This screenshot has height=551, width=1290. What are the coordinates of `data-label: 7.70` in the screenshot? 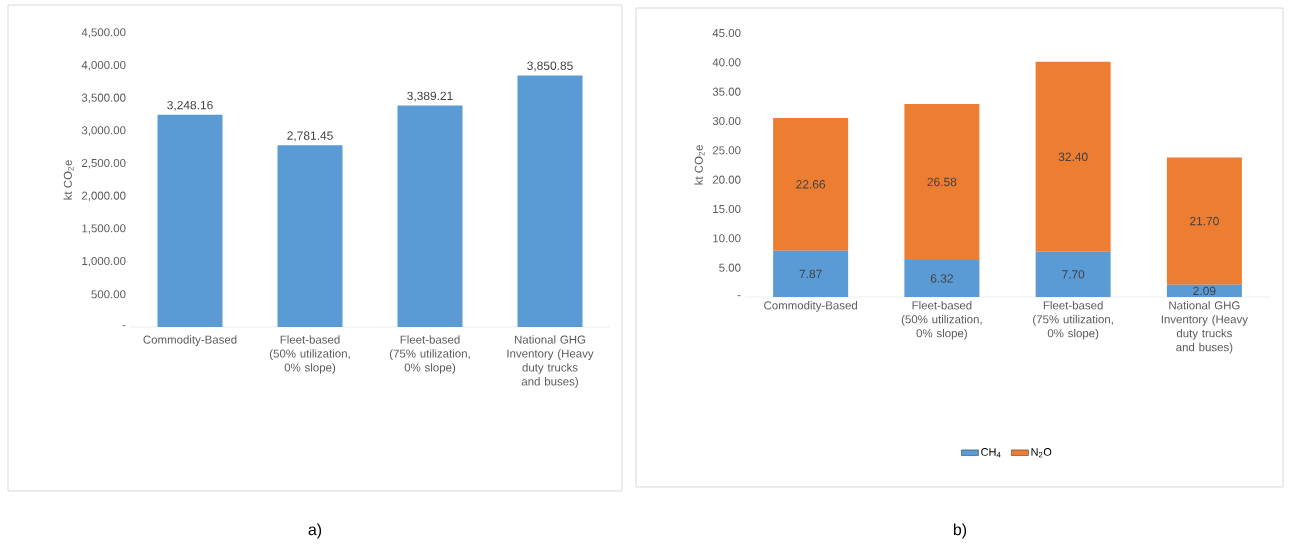 It's located at (1073, 274).